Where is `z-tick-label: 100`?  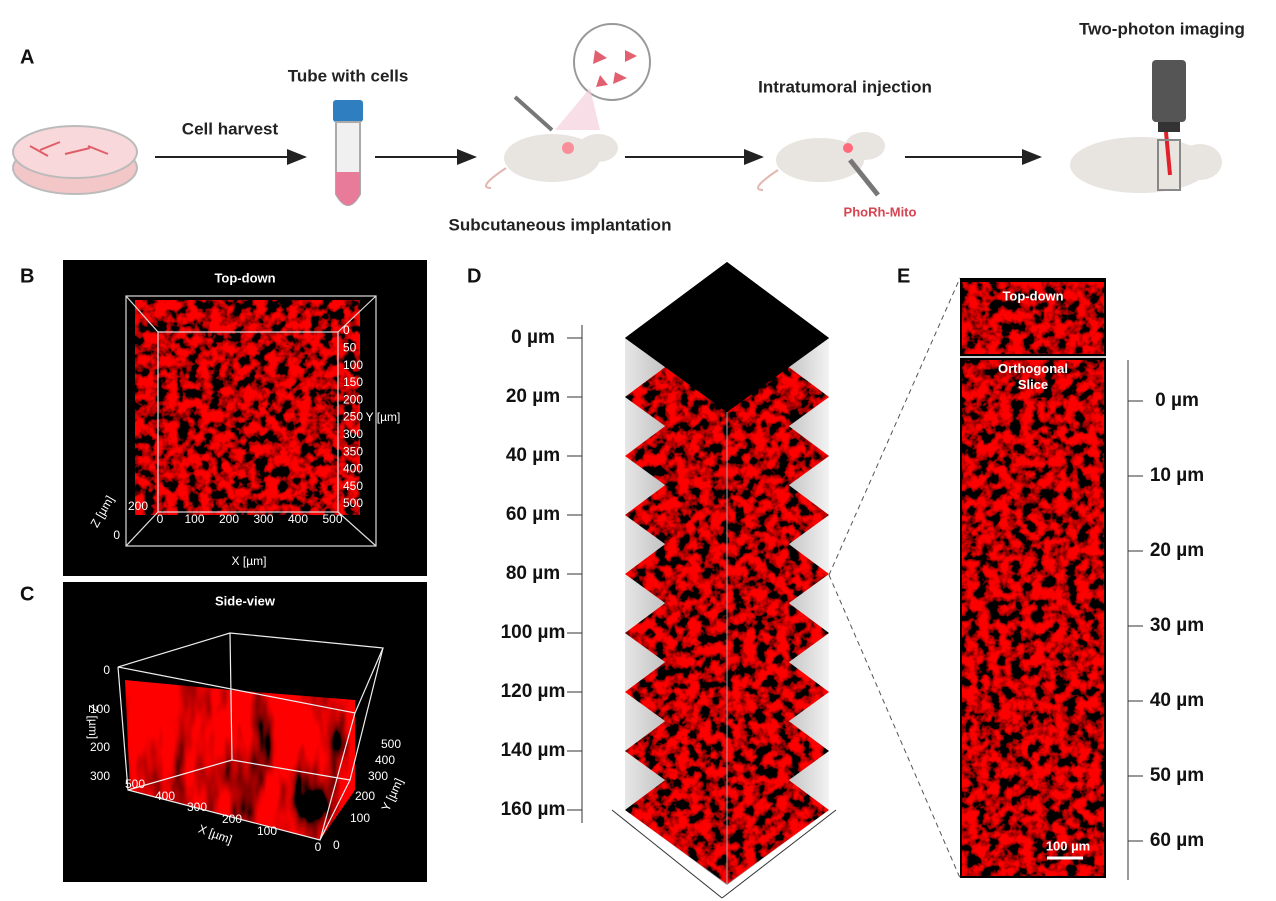
z-tick-label: 100 is located at coordinates (100, 709).